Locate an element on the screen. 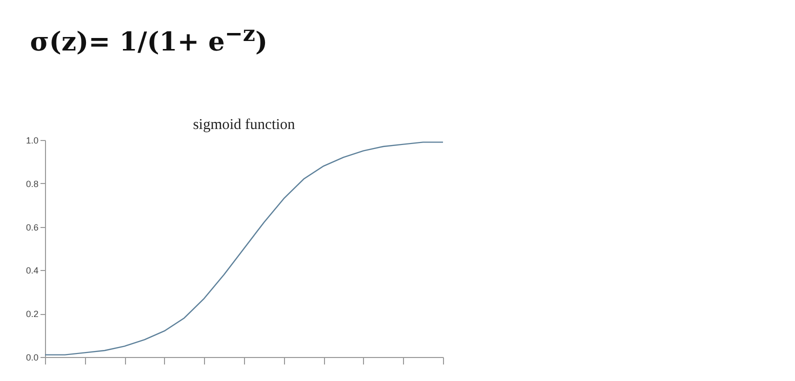  chart-title: sigmoid function is located at coordinates (244, 125).